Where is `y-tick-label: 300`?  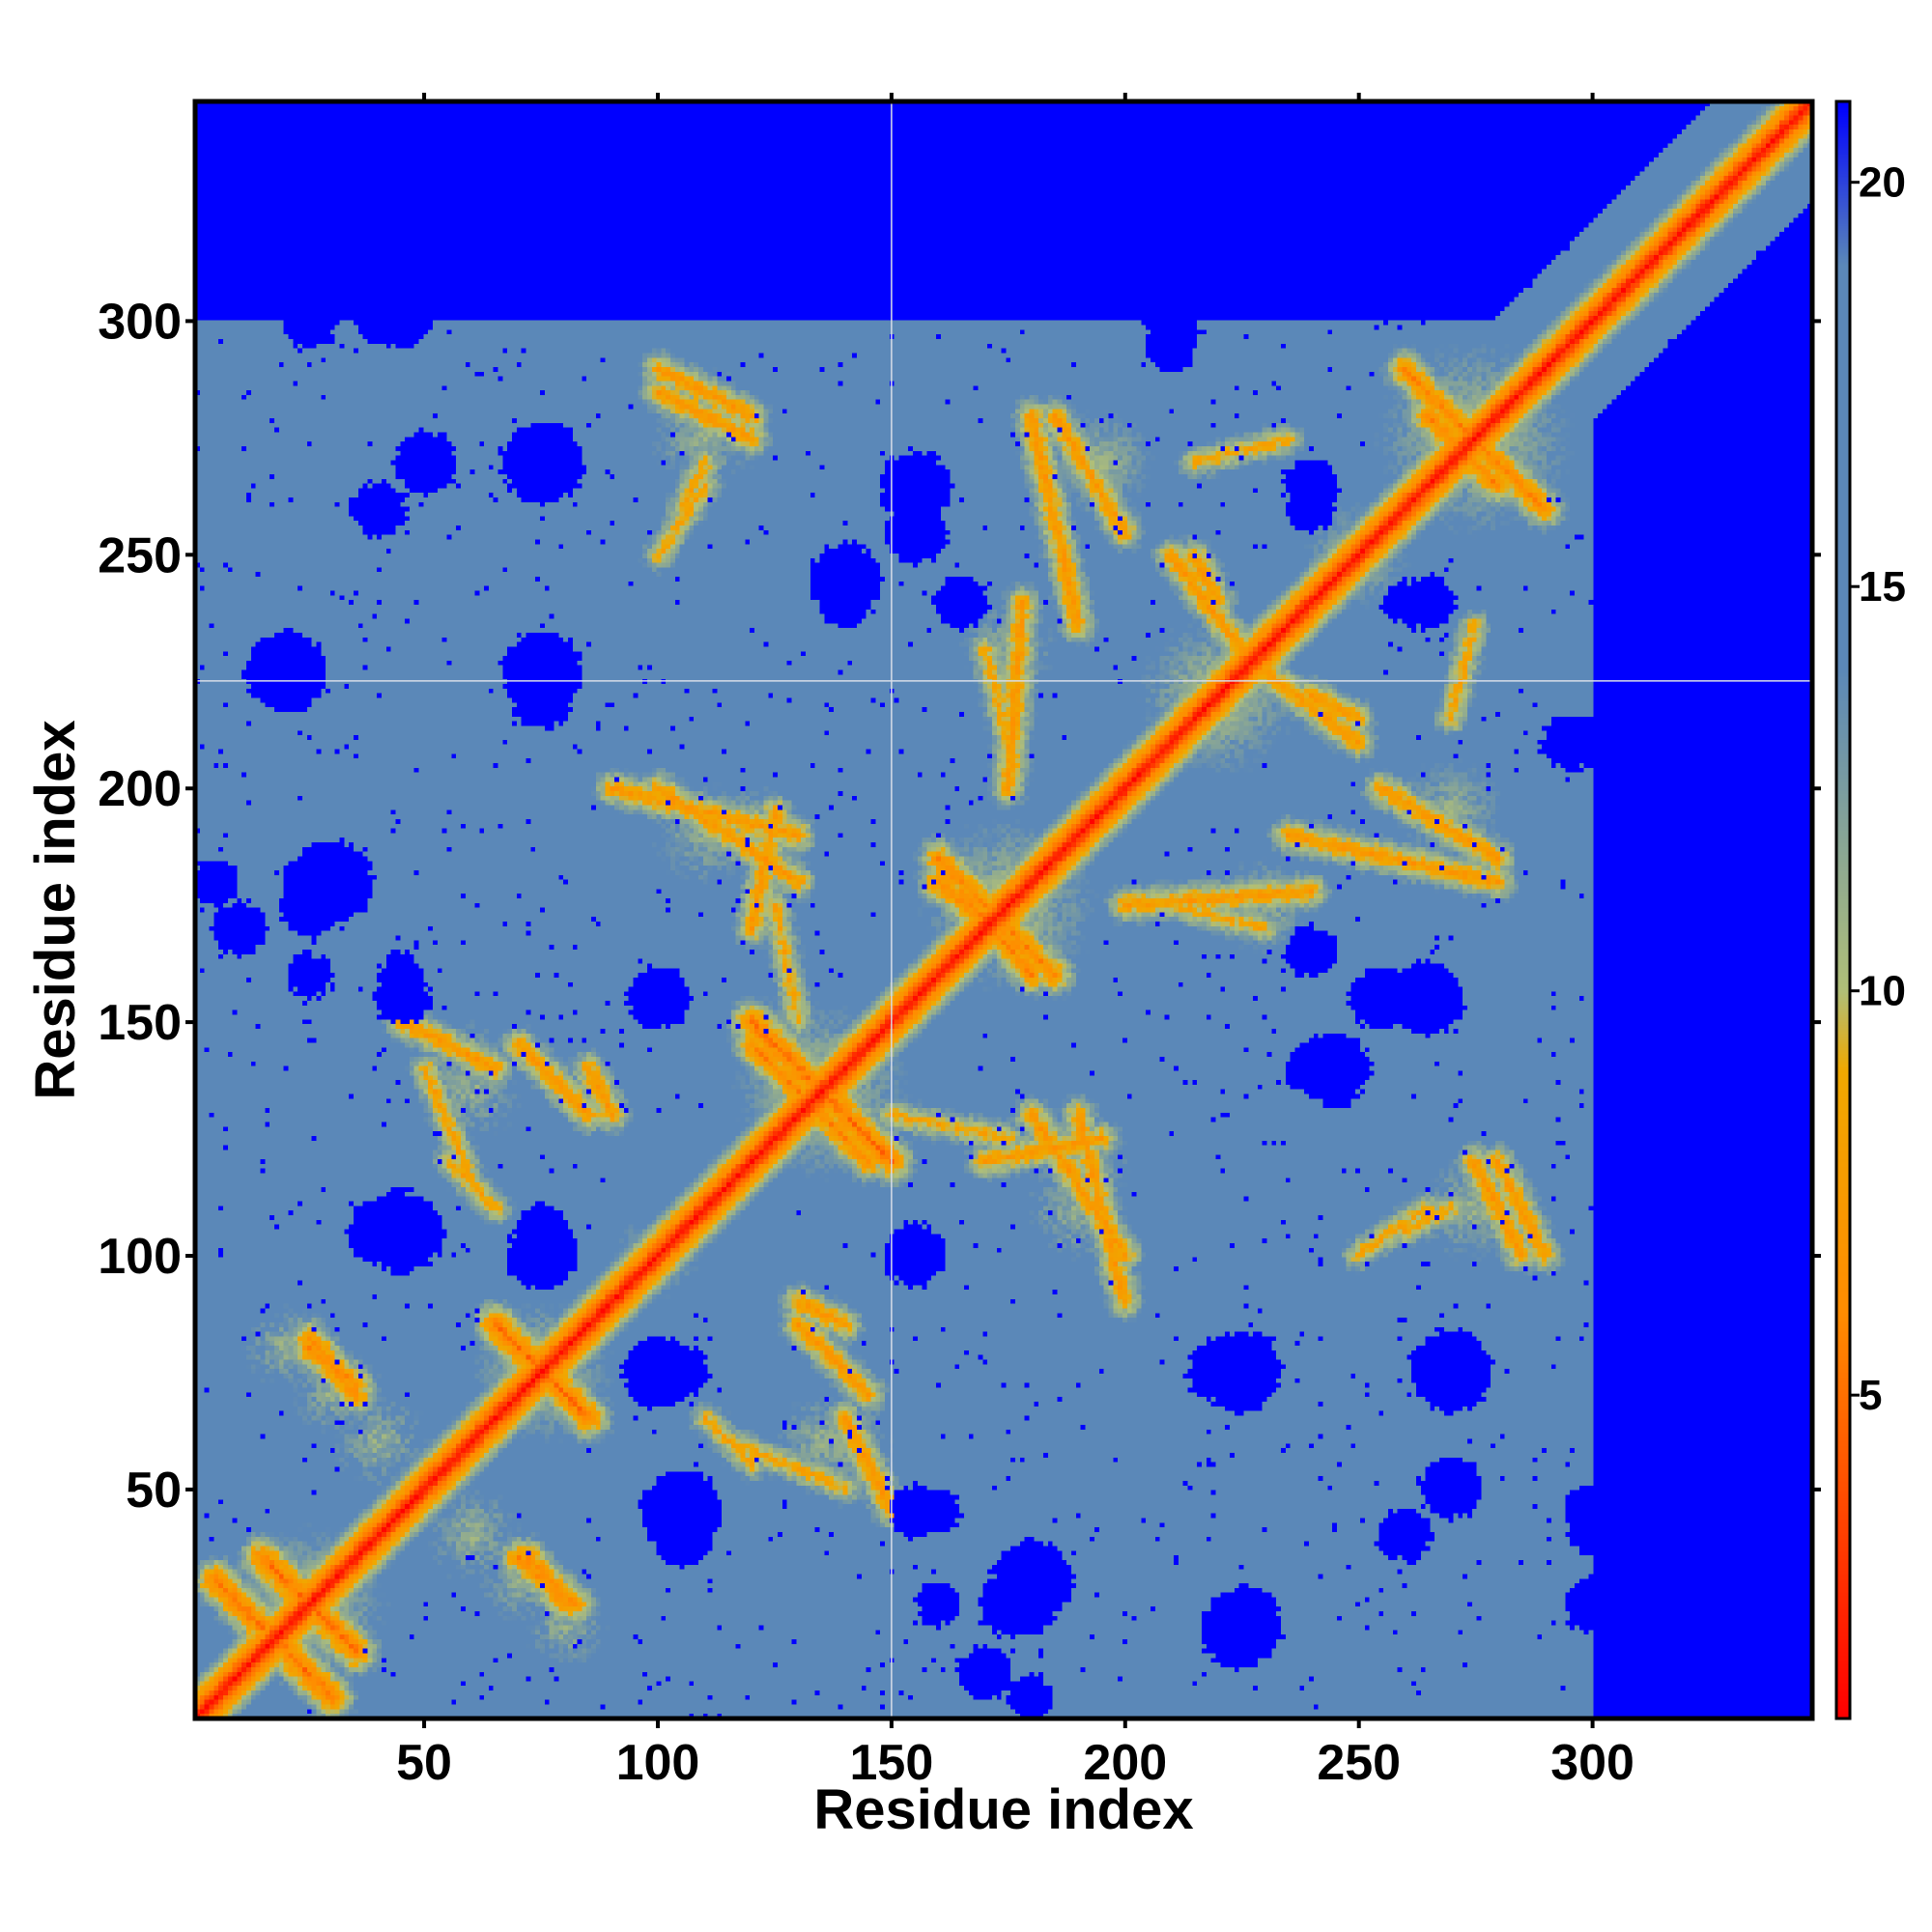
y-tick-label: 300 is located at coordinates (140, 322).